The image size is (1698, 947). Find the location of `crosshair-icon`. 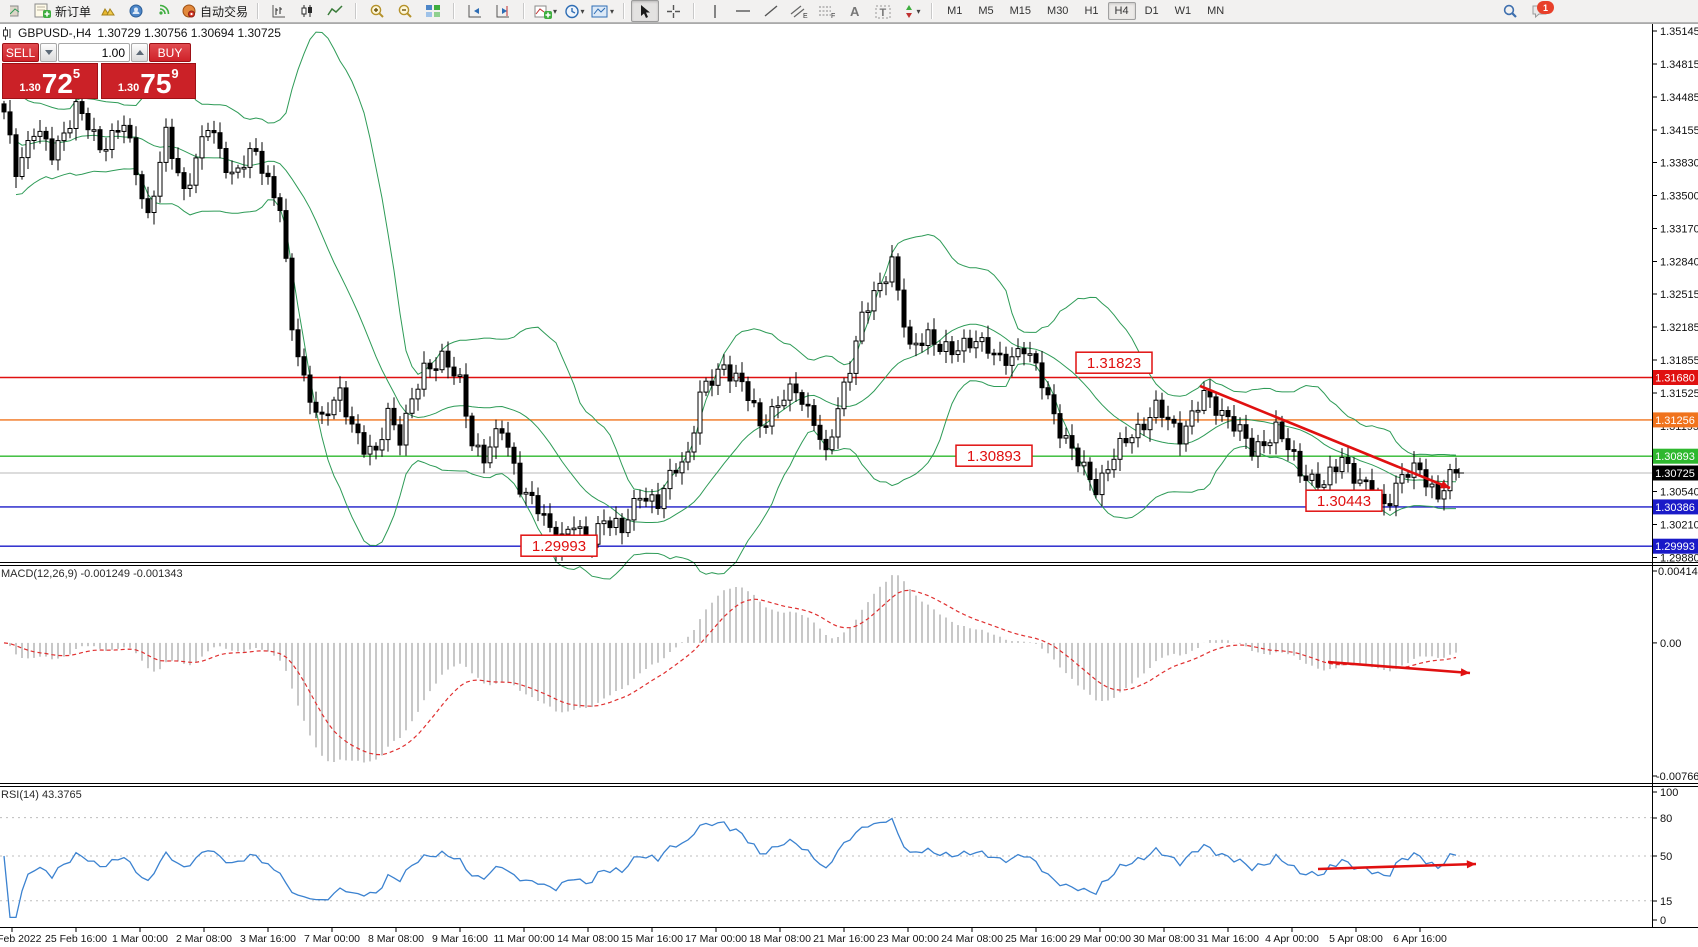

crosshair-icon is located at coordinates (673, 11).